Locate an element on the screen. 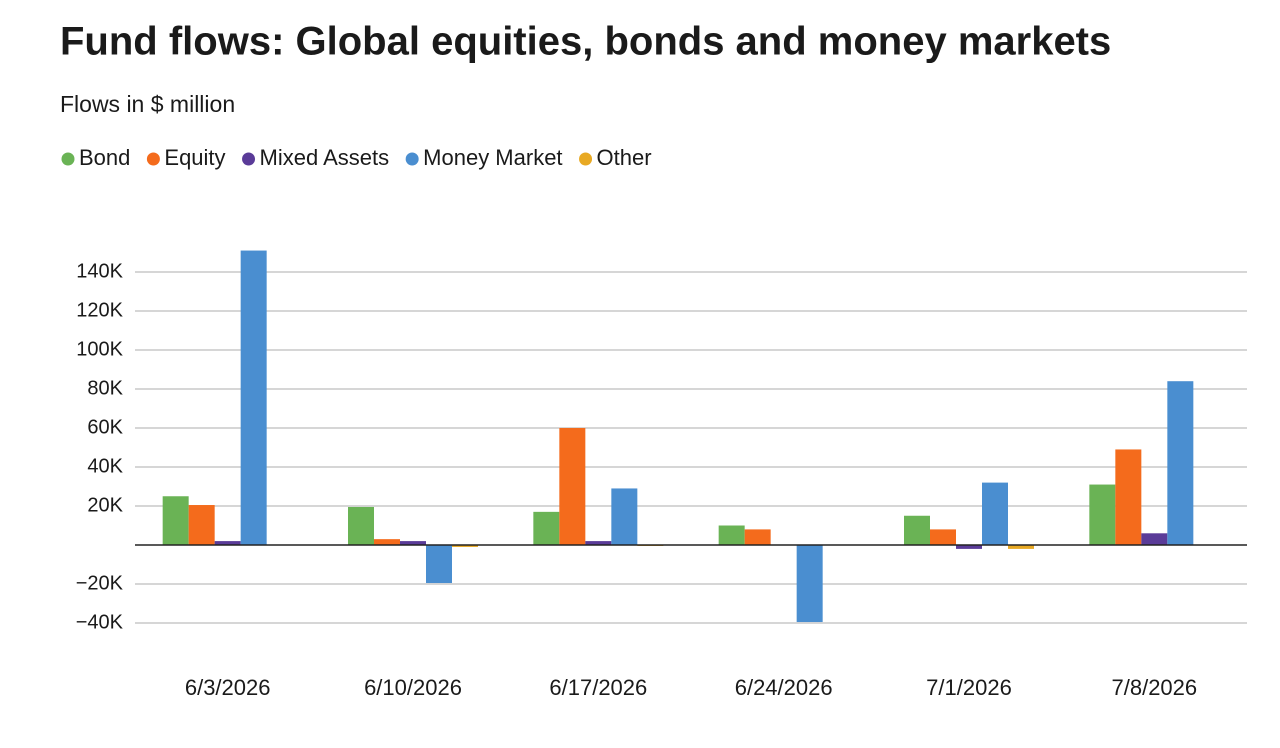 The width and height of the screenshot is (1280, 748). y-tick-label: 120K is located at coordinates (99, 310).